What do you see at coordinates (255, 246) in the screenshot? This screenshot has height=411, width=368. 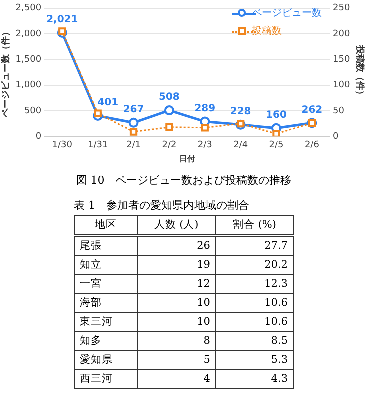 I see `data-label: 27.7` at bounding box center [255, 246].